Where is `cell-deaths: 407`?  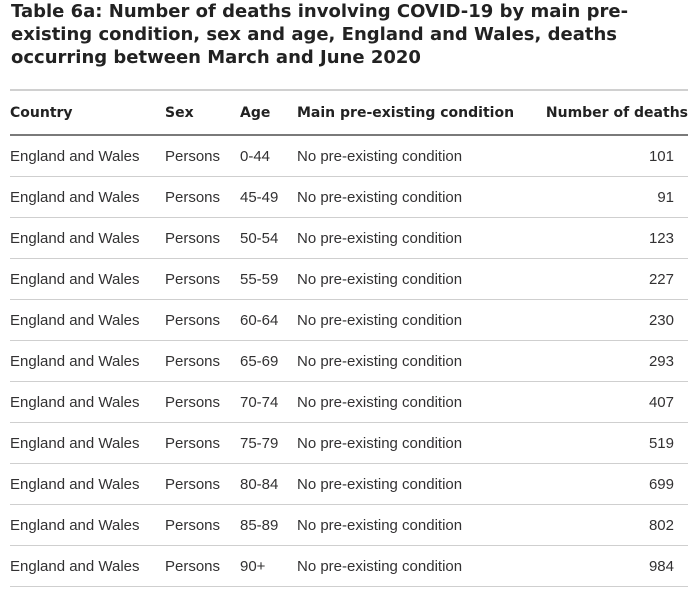
cell-deaths: 407 is located at coordinates (612, 402).